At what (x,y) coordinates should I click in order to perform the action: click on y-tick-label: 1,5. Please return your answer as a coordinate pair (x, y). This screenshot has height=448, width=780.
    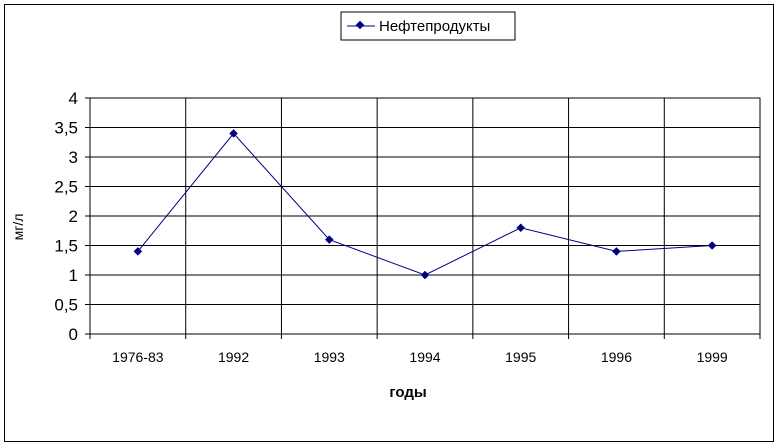
    Looking at the image, I should click on (66, 246).